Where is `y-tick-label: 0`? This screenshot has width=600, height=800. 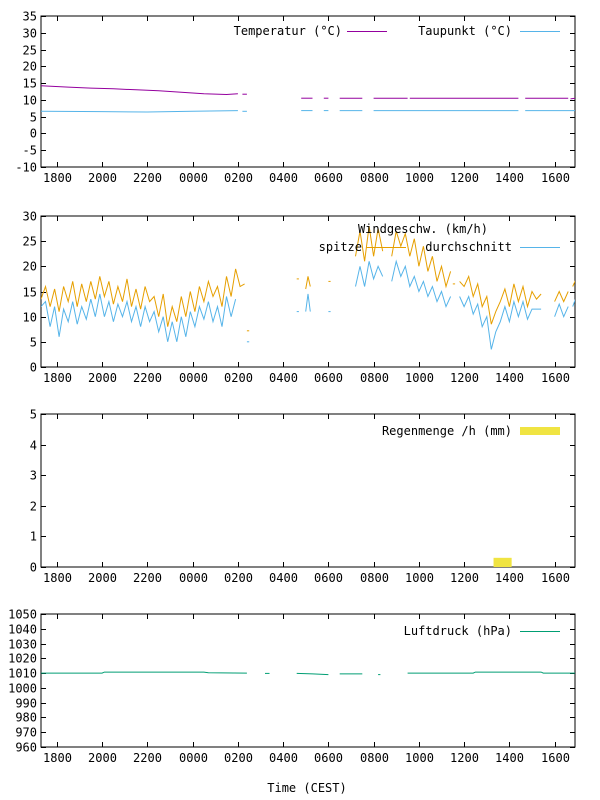 y-tick-label: 0 is located at coordinates (33, 134).